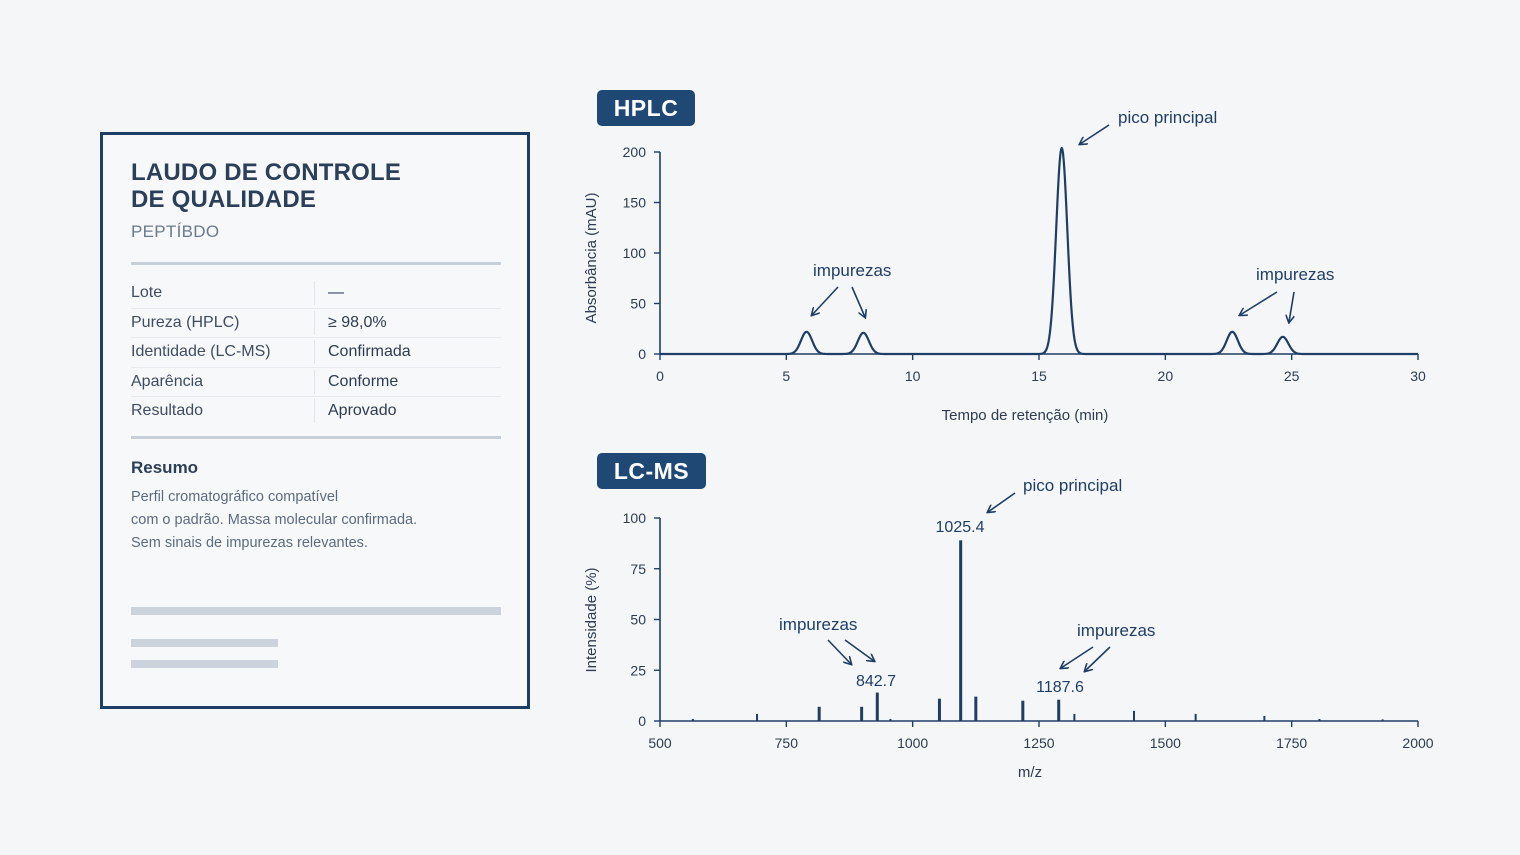  Describe the element at coordinates (167, 381) in the screenshot. I see `row-key: Aparência` at that location.